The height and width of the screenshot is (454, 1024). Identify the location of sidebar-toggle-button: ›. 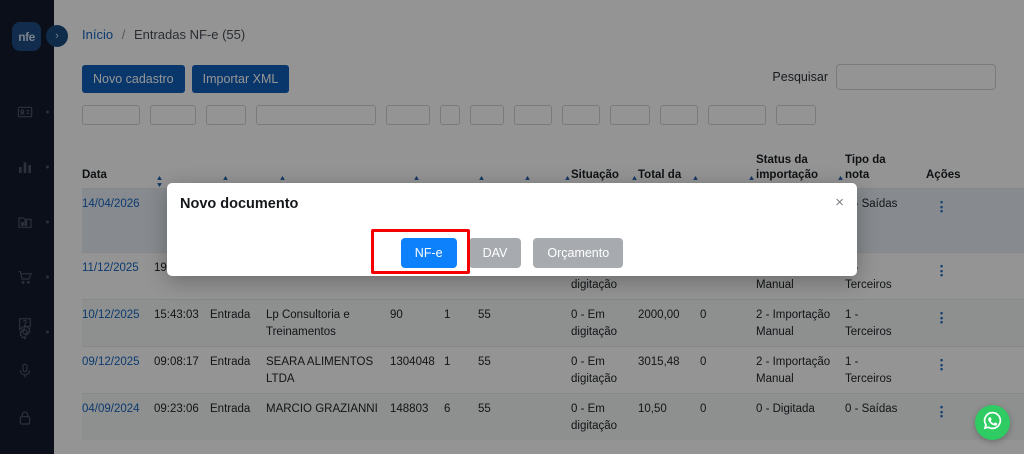
(57, 36).